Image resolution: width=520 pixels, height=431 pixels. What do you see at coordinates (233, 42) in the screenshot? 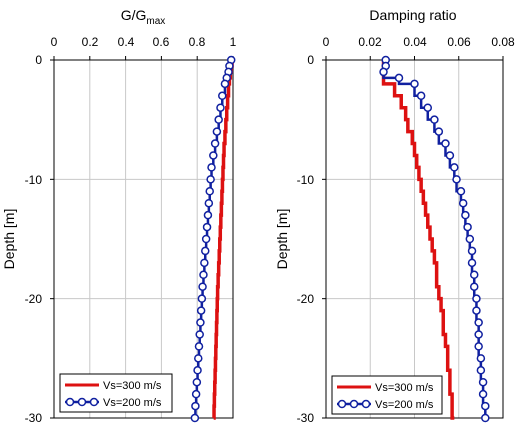
I see `ggmax-xtick-5: 1` at bounding box center [233, 42].